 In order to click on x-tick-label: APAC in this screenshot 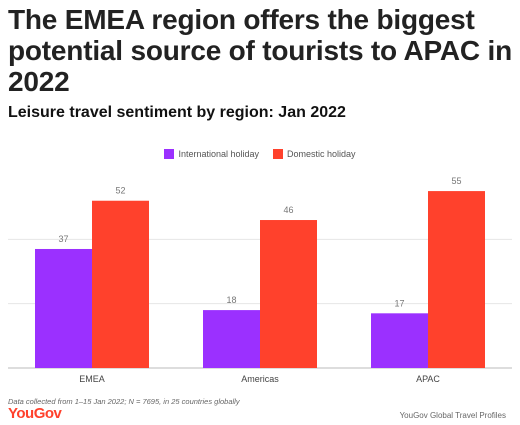, I will do `click(428, 379)`.